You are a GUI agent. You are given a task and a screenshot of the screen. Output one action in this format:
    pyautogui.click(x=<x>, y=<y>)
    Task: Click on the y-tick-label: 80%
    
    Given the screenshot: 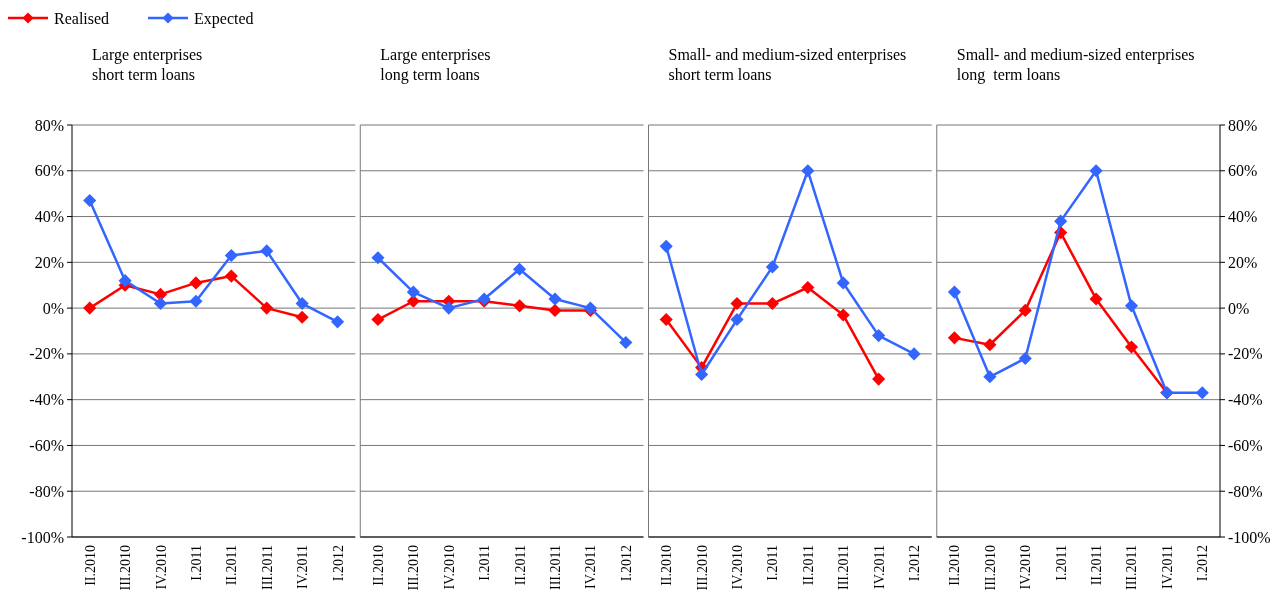 What is the action you would take?
    pyautogui.click(x=49, y=125)
    